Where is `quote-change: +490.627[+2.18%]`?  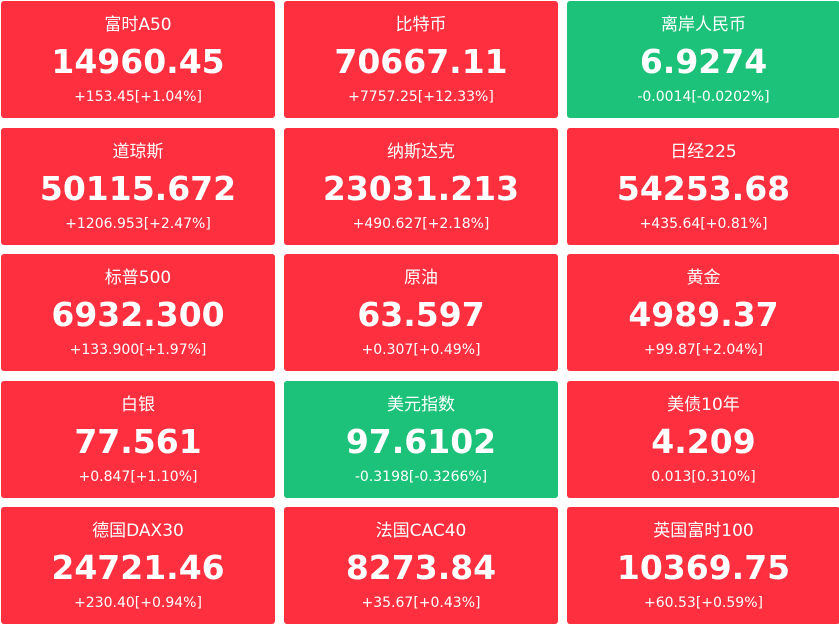
quote-change: +490.627[+2.18%] is located at coordinates (421, 223).